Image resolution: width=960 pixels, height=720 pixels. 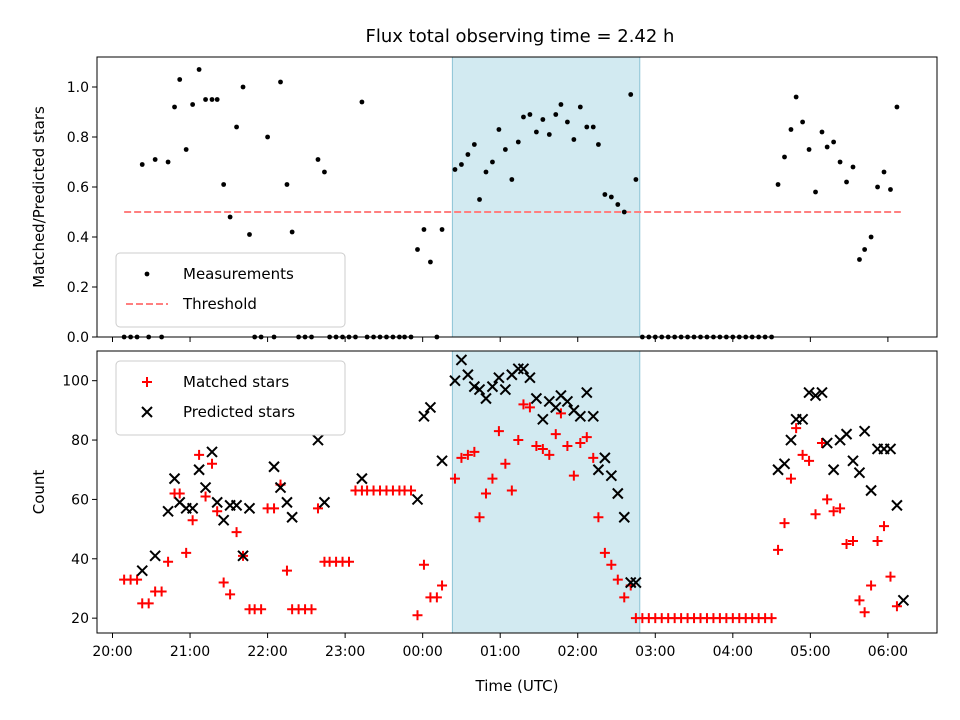 I want to click on legend-label: Predicted stars, so click(x=239, y=412).